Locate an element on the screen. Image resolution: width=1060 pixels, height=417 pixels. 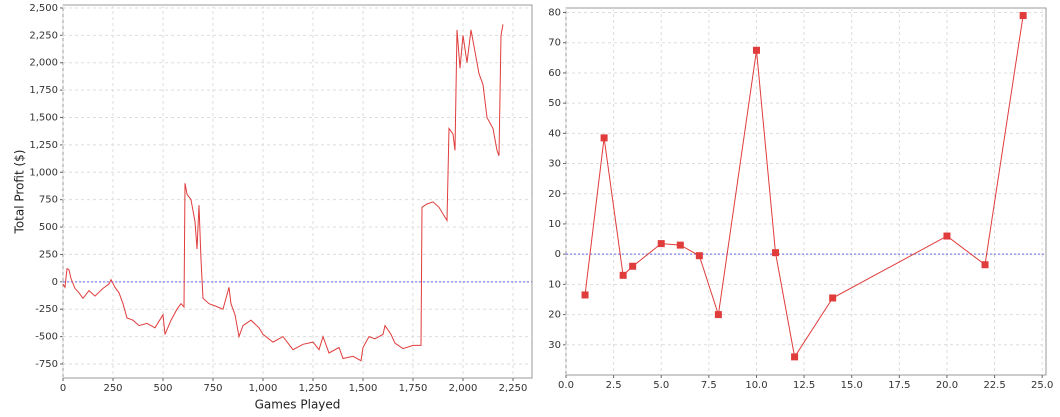
x-tick-label: 1,750 is located at coordinates (413, 388).